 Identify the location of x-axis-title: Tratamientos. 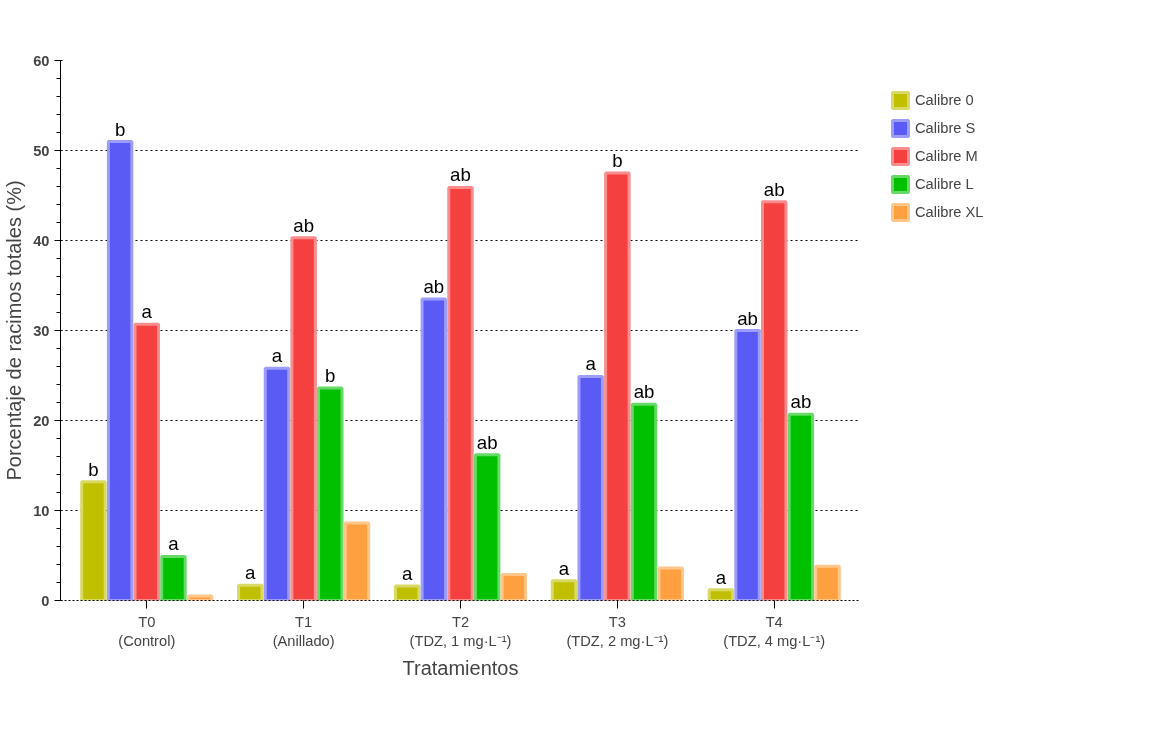
(460, 667).